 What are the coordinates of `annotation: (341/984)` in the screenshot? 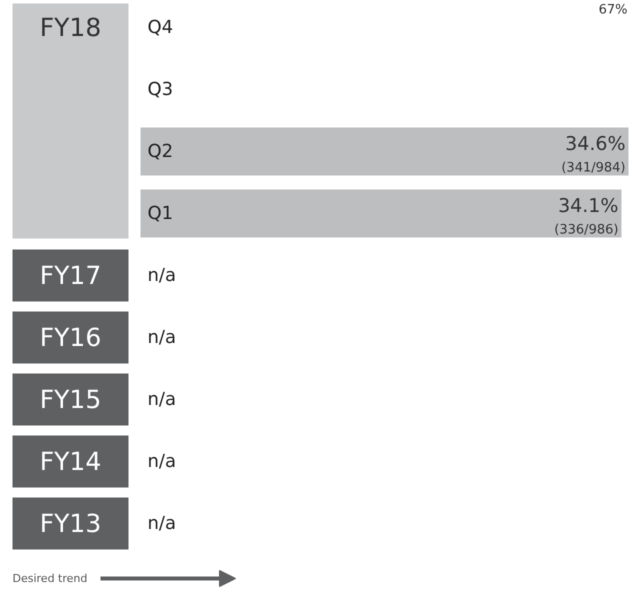 It's located at (593, 168).